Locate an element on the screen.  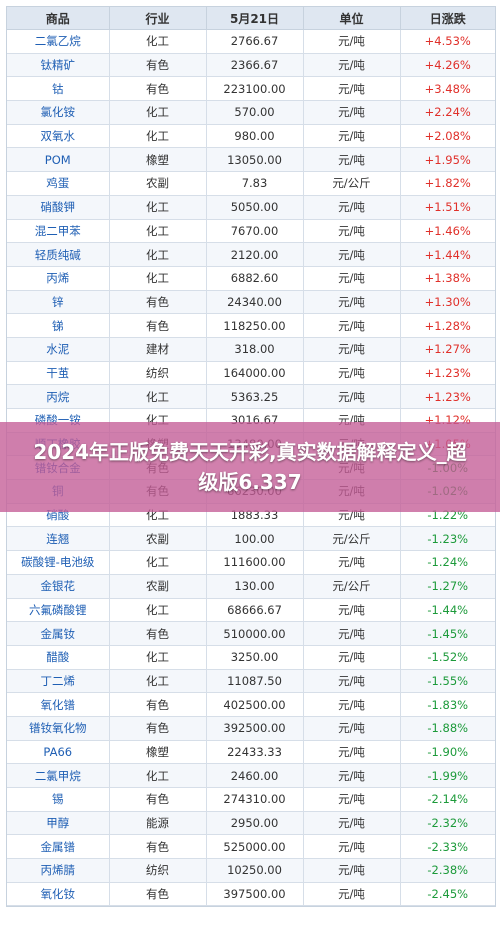
table-row: 轻质纯碱 化工 2120.00 元/吨 +1.44% is located at coordinates (251, 254).